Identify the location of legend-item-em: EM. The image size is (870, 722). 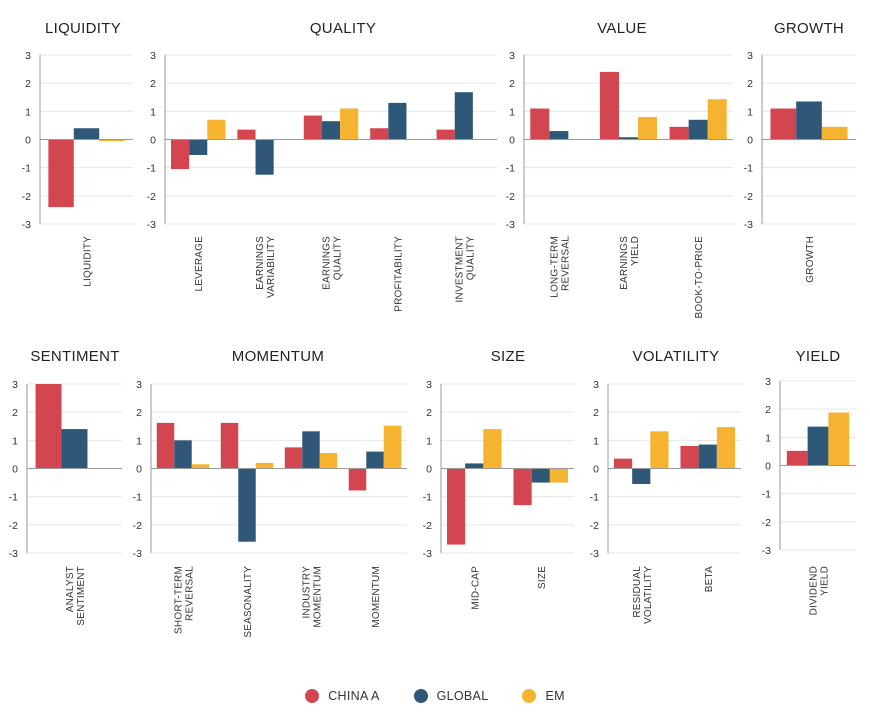
(543, 696).